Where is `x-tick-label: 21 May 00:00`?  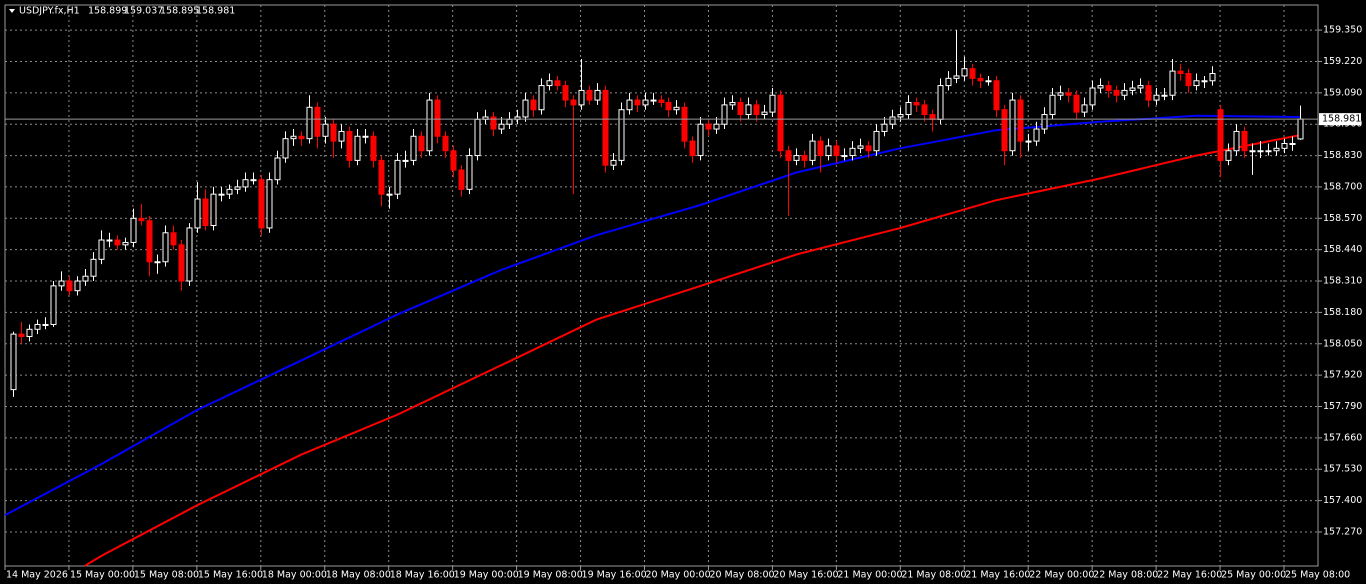 x-tick-label: 21 May 00:00 is located at coordinates (869, 575).